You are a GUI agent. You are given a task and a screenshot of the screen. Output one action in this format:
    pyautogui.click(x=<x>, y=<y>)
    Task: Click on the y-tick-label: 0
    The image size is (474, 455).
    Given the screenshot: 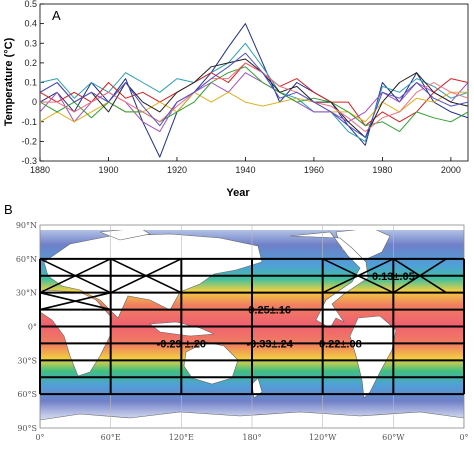 What is the action you would take?
    pyautogui.click(x=34, y=102)
    